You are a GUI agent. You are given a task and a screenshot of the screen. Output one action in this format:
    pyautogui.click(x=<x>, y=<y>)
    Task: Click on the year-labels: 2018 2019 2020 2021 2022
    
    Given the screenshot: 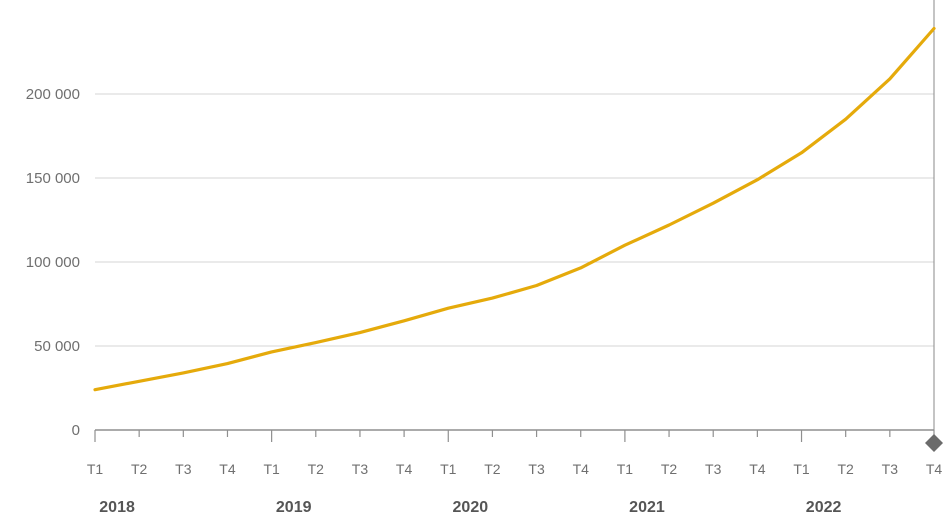 What is the action you would take?
    pyautogui.click(x=470, y=507)
    